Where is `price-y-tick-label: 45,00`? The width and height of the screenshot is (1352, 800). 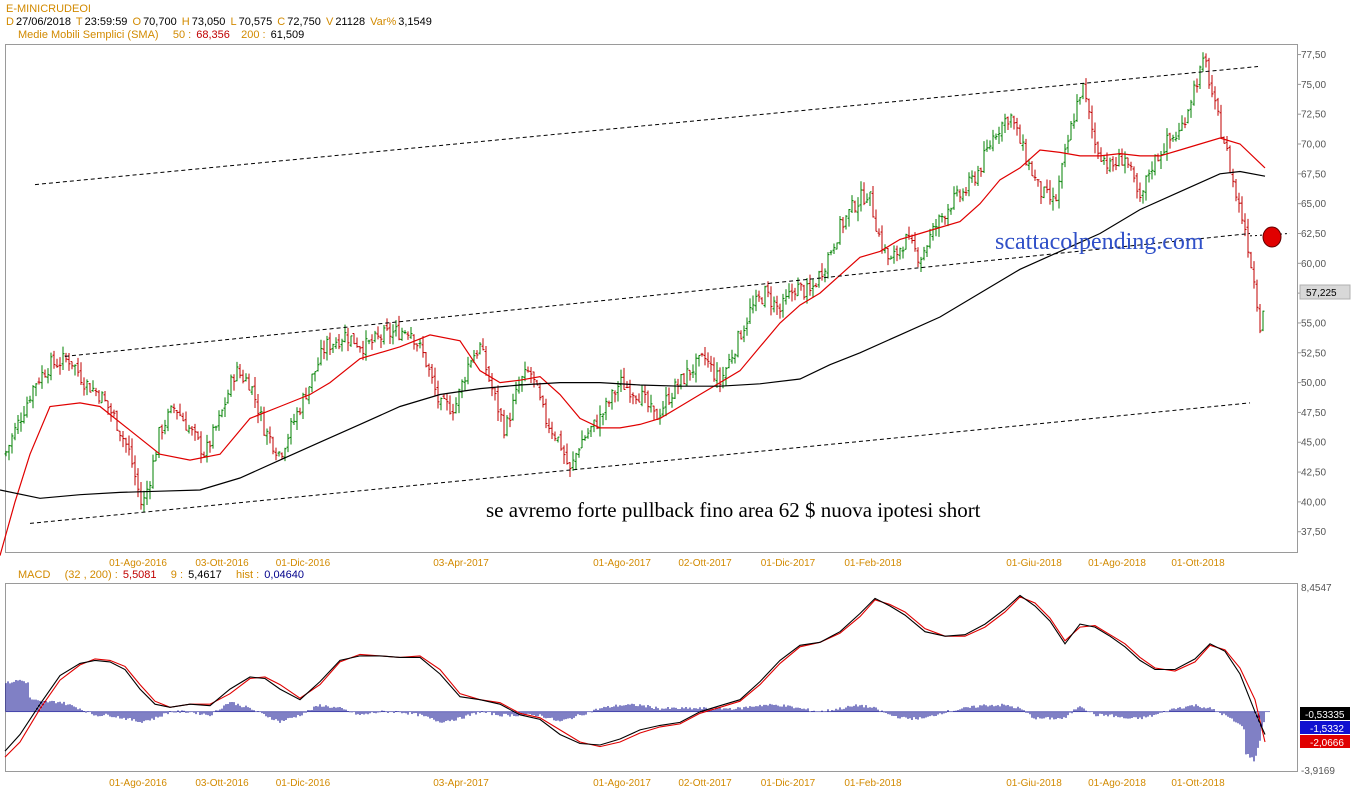 price-y-tick-label: 45,00 is located at coordinates (1313, 443).